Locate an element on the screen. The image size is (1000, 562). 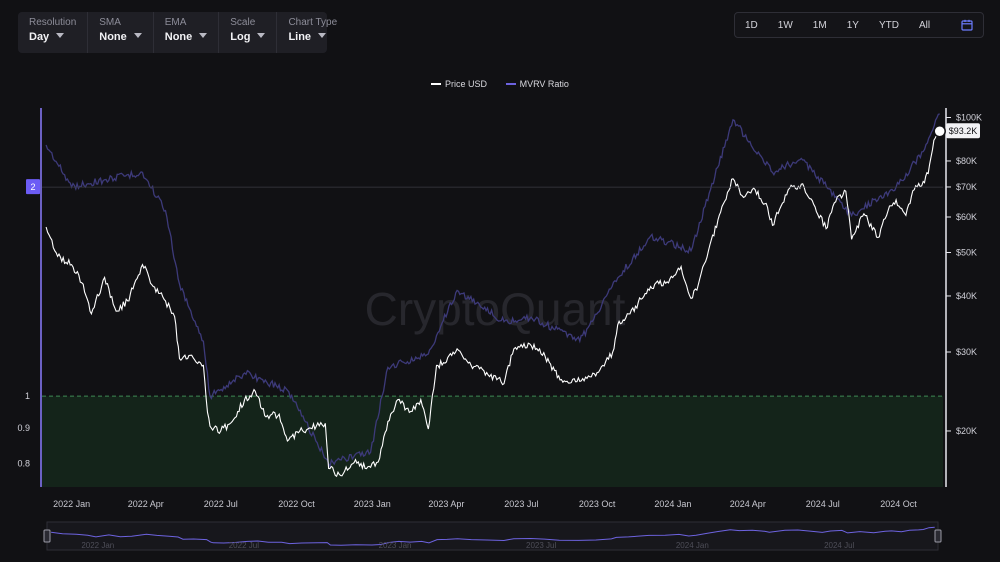
range-button-1y: 1Y is located at coordinates (852, 25).